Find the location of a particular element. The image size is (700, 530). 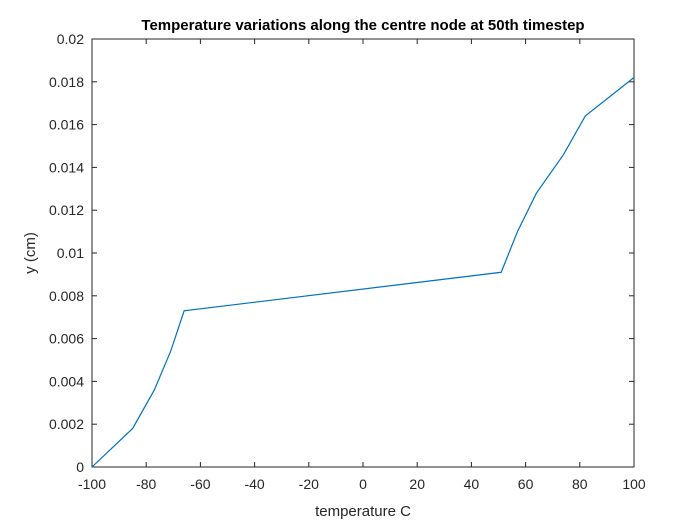

y-tick-label: 0.014 is located at coordinates (66, 167).